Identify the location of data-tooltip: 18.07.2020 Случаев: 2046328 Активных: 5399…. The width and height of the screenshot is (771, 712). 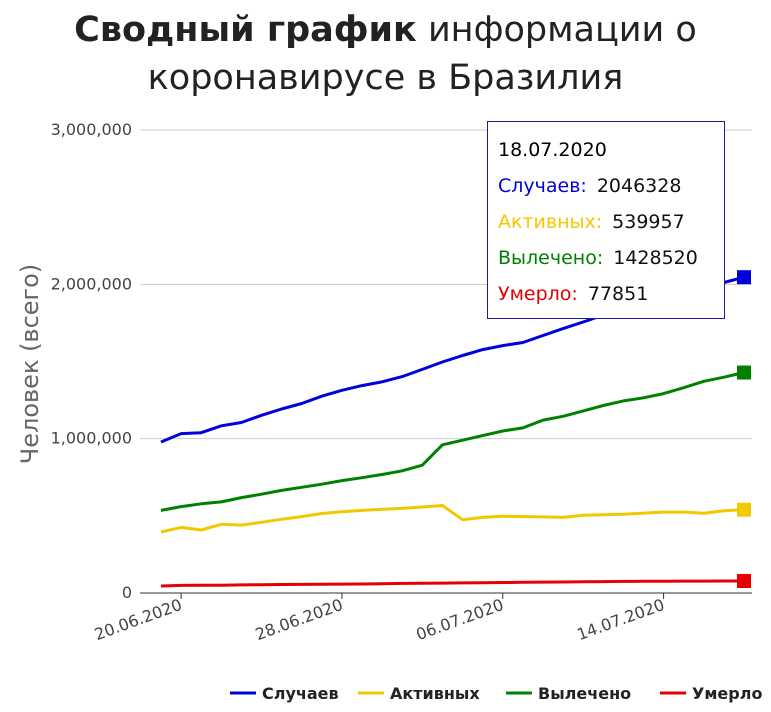
(606, 220).